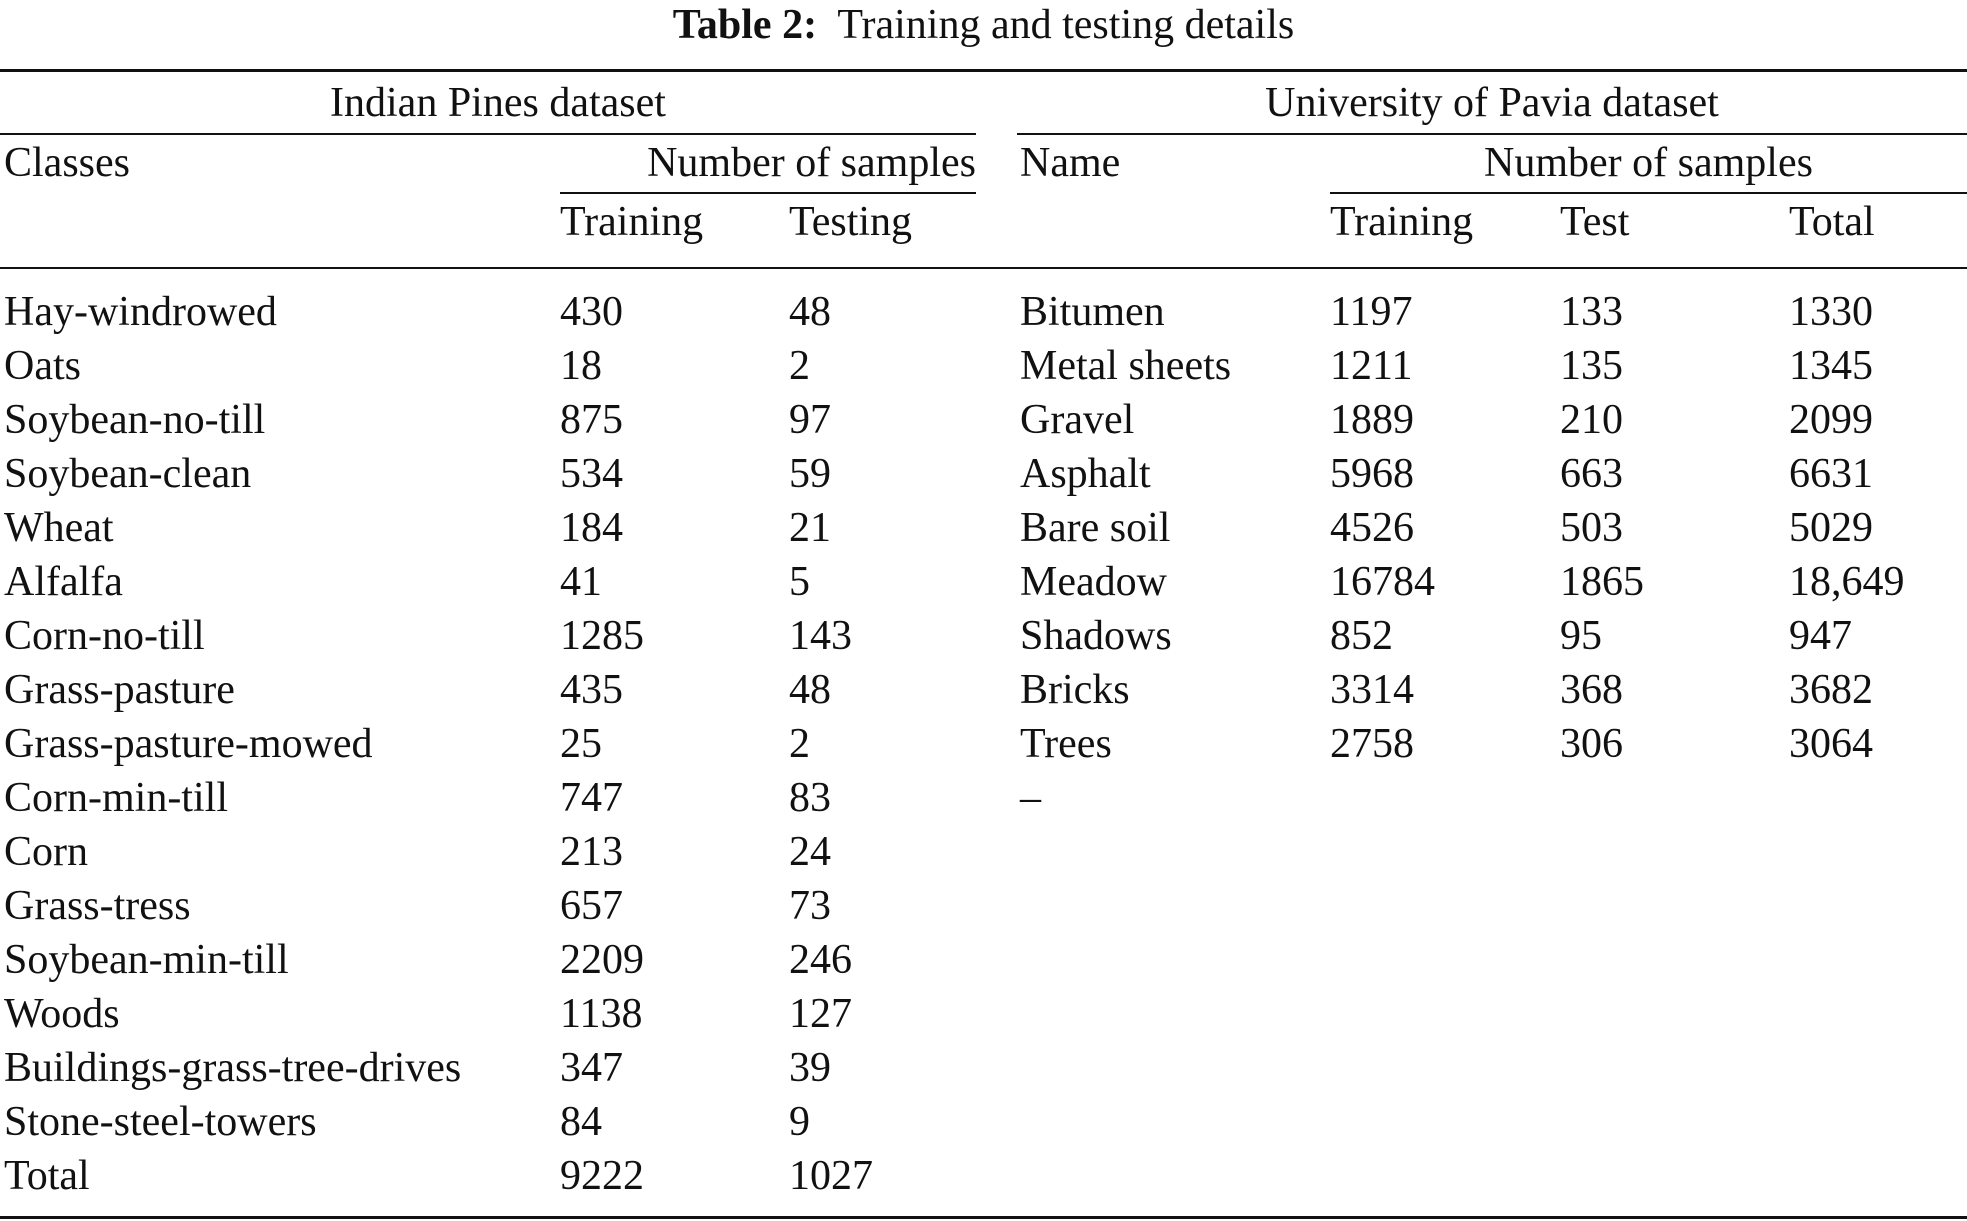  What do you see at coordinates (820, 636) in the screenshot?
I see `testing-count: 143` at bounding box center [820, 636].